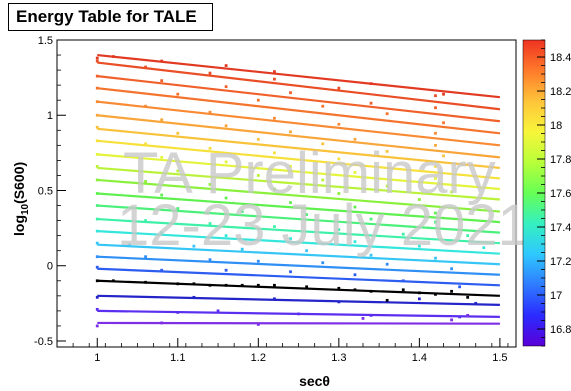 The image size is (571, 391). Describe the element at coordinates (560, 330) in the screenshot. I see `colorbar-tick-label: 16.8` at that location.